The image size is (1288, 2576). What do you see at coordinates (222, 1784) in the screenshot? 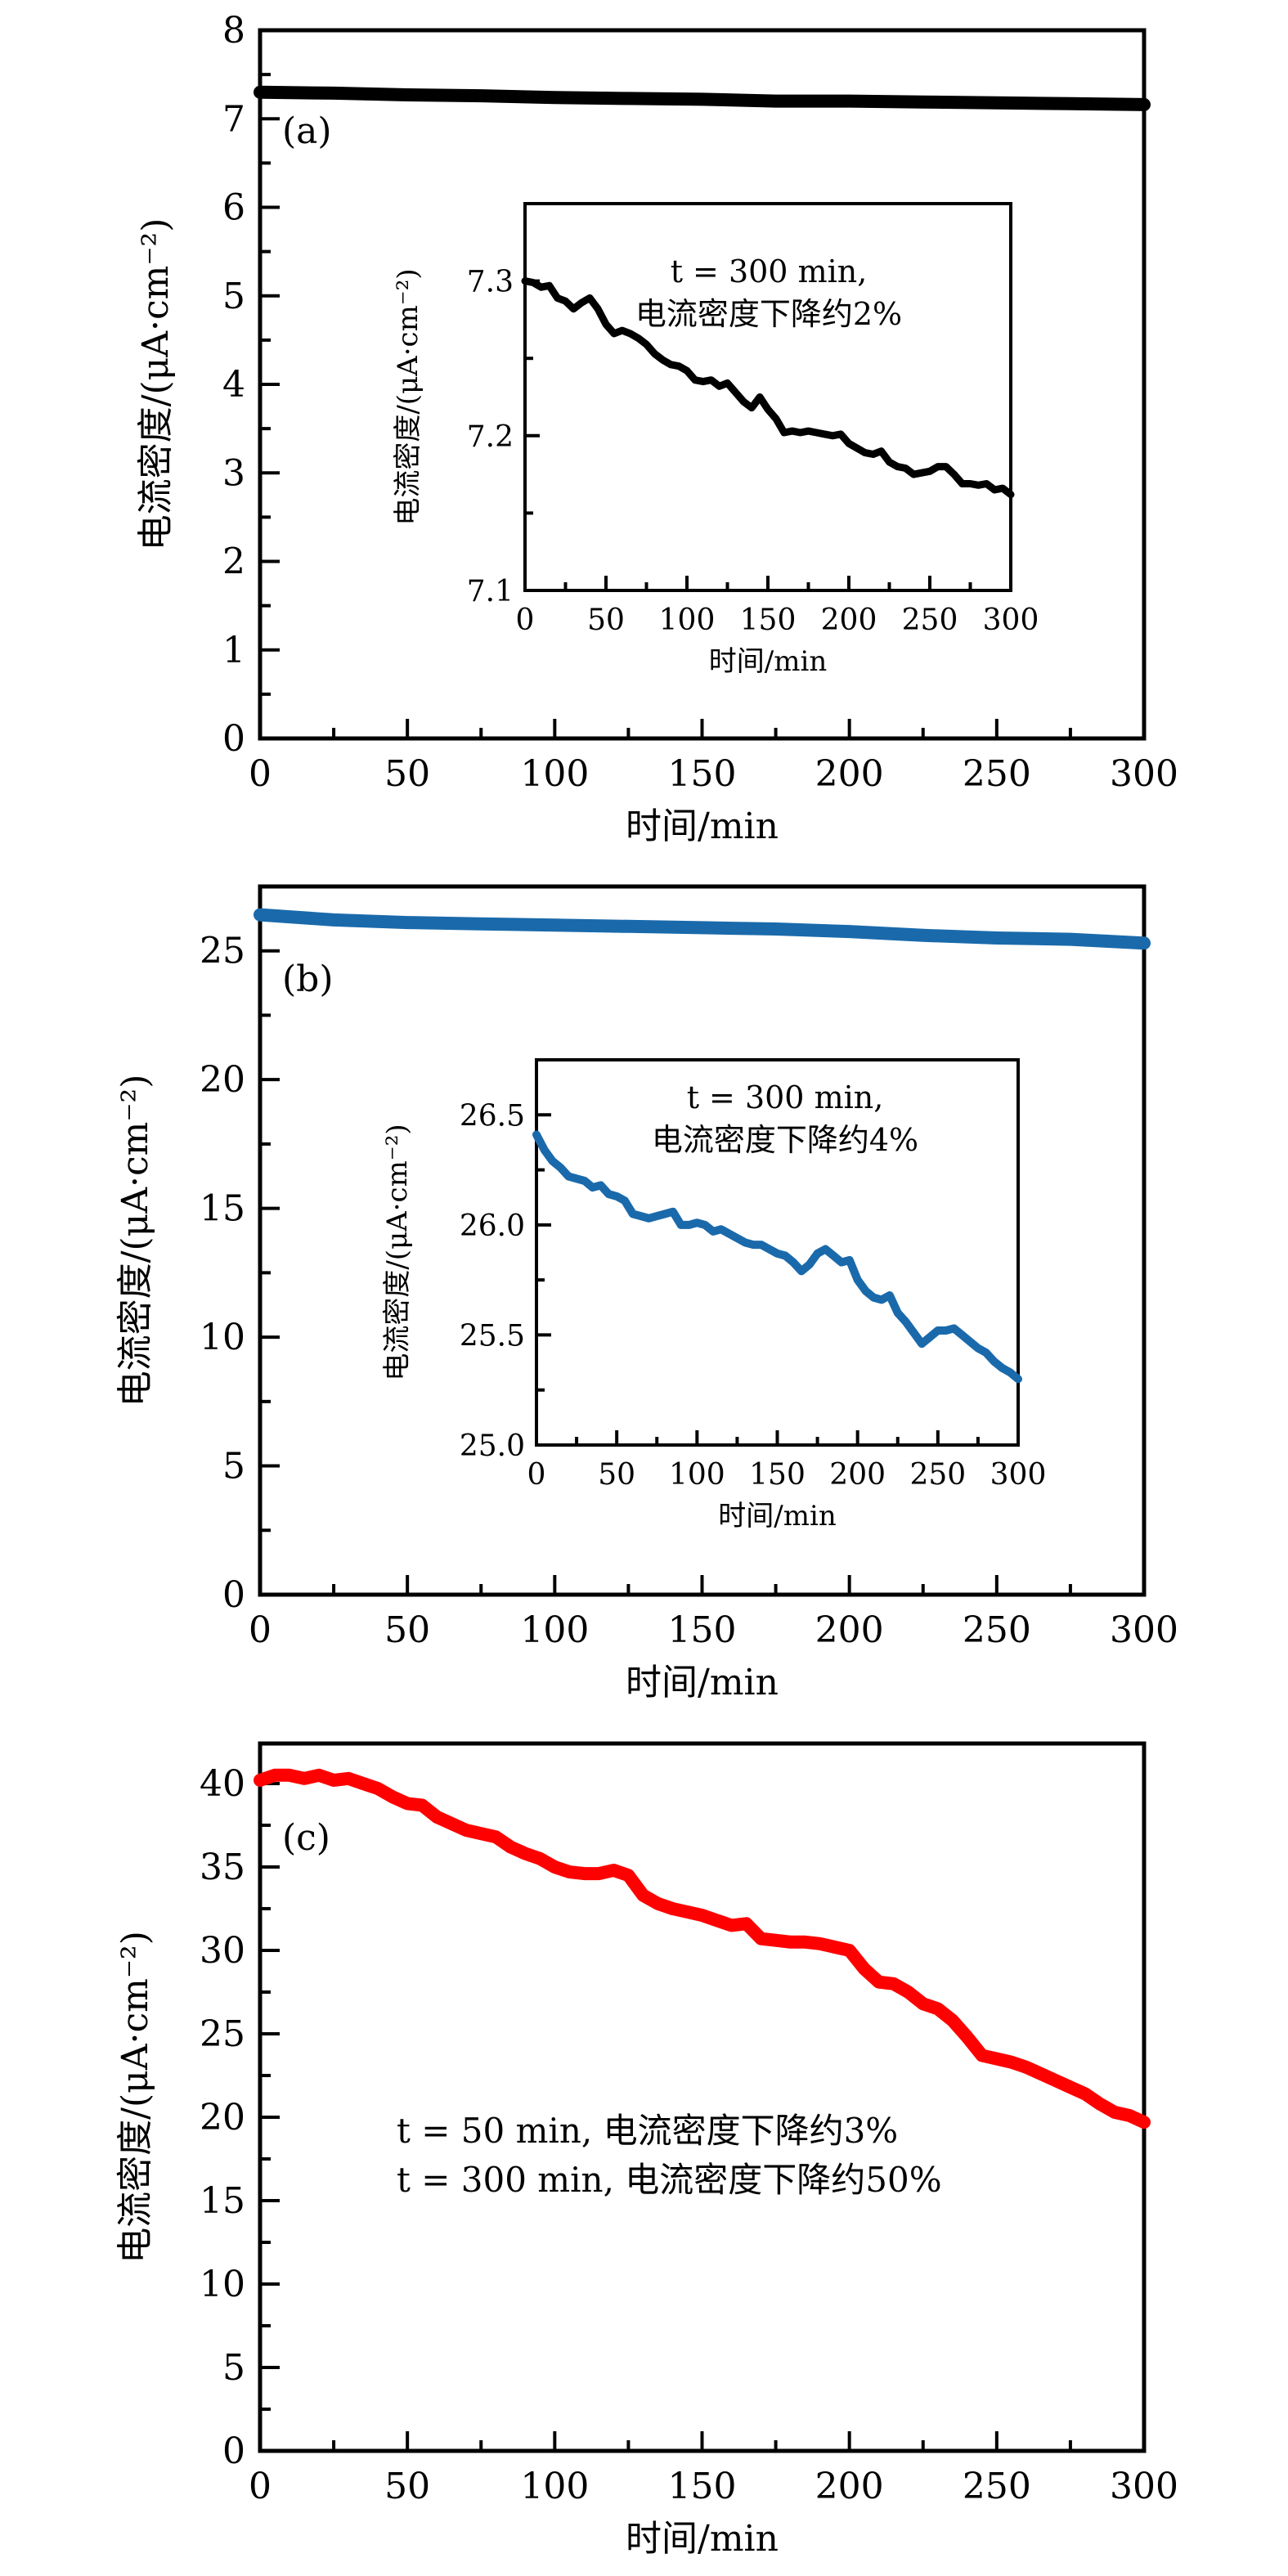
I see `y-tick-label: 40` at bounding box center [222, 1784].